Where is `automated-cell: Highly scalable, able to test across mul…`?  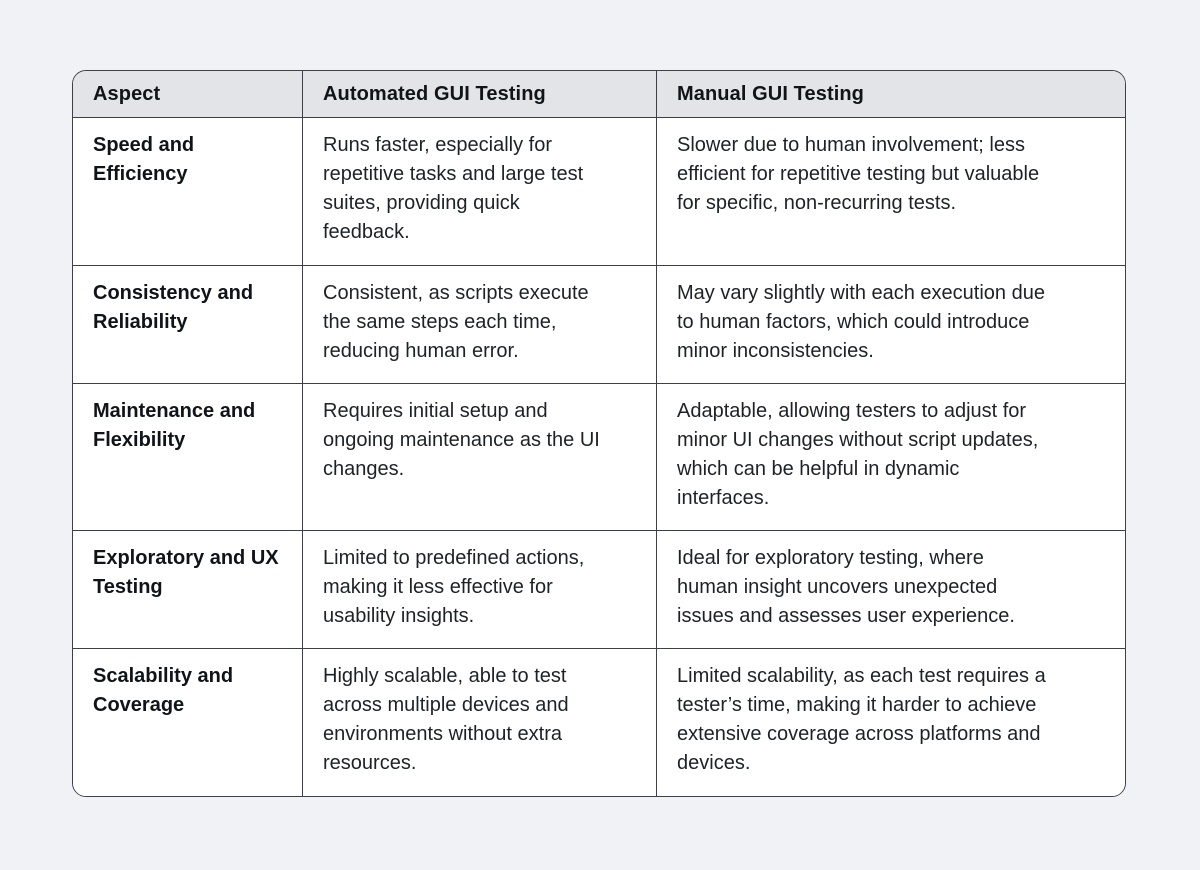 automated-cell: Highly scalable, able to test across mul… is located at coordinates (480, 722).